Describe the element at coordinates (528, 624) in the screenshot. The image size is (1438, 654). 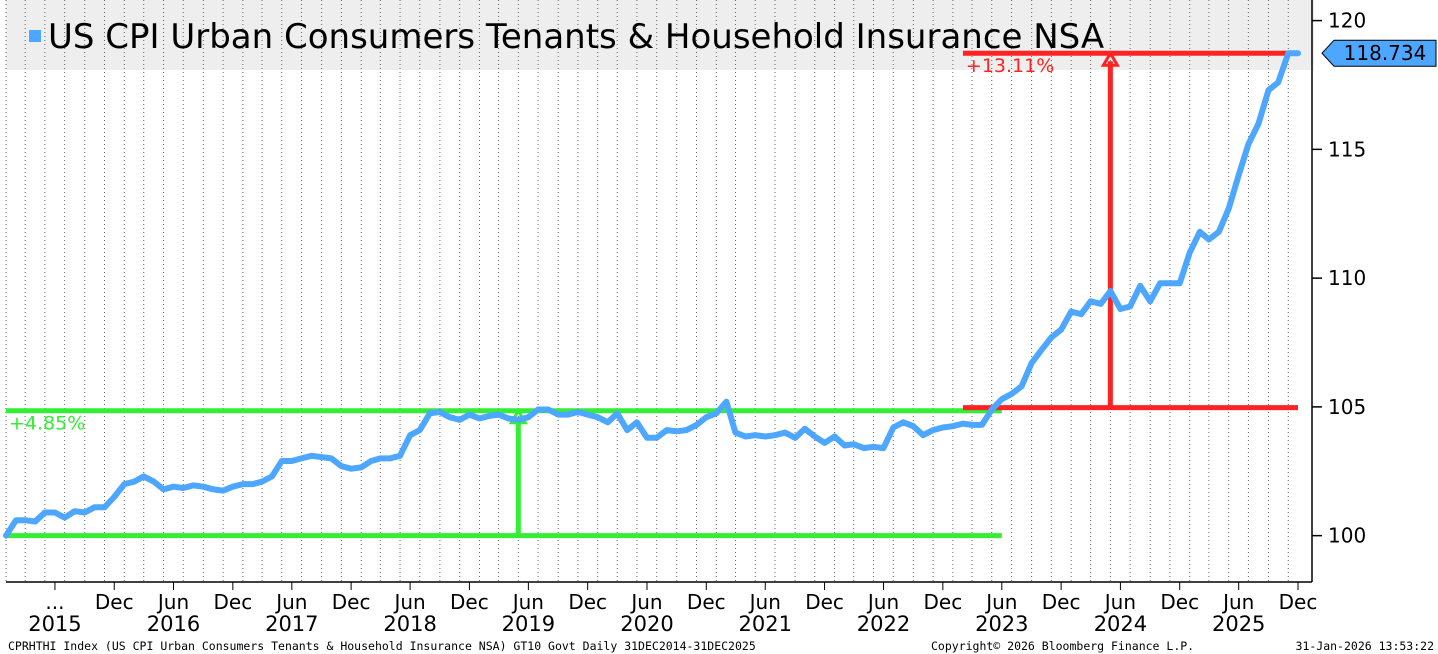
I see `x-year-label: 2019` at that location.